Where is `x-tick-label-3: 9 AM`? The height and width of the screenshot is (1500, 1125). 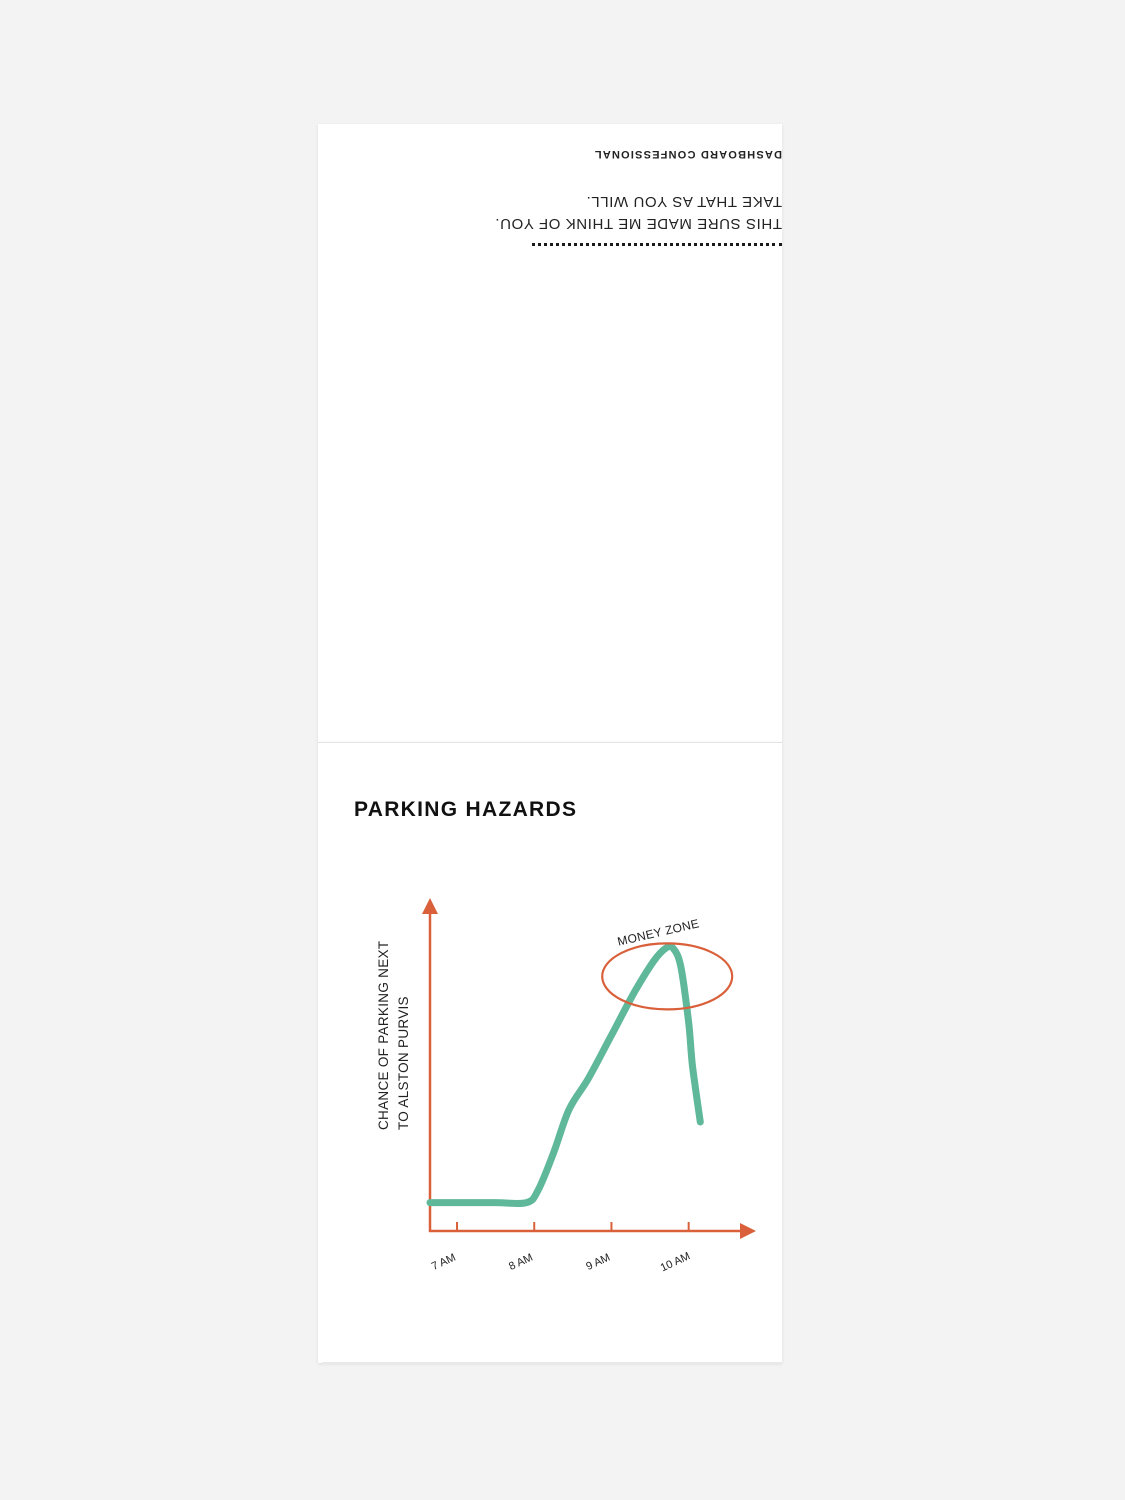 x-tick-label-3: 9 AM is located at coordinates (598, 1262).